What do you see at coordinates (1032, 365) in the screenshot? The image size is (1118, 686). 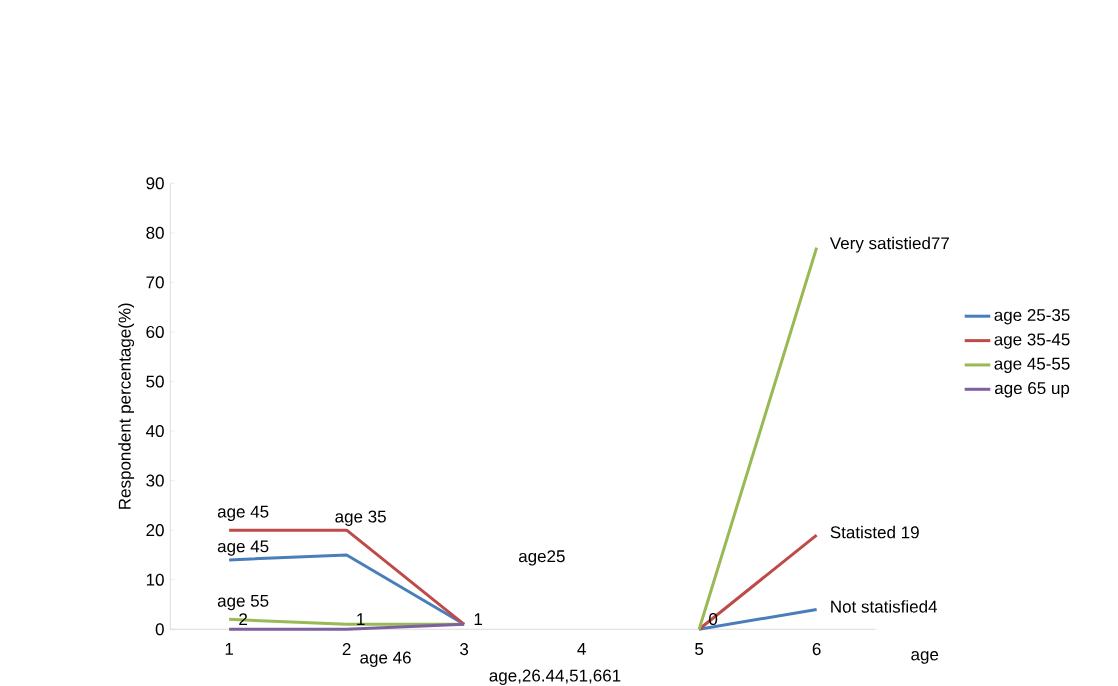 I see `legend-label: age 45-55` at bounding box center [1032, 365].